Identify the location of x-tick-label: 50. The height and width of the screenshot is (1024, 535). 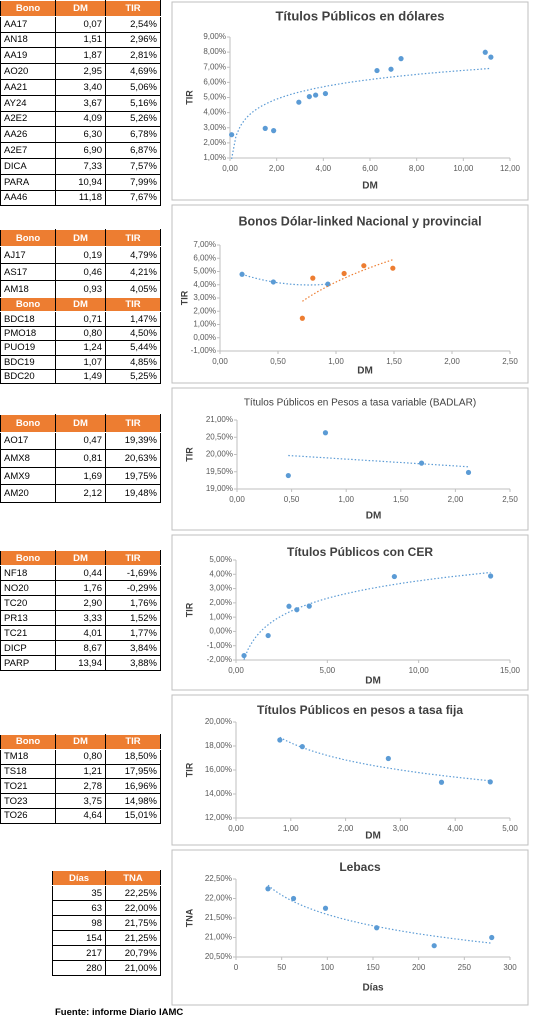
(281, 967).